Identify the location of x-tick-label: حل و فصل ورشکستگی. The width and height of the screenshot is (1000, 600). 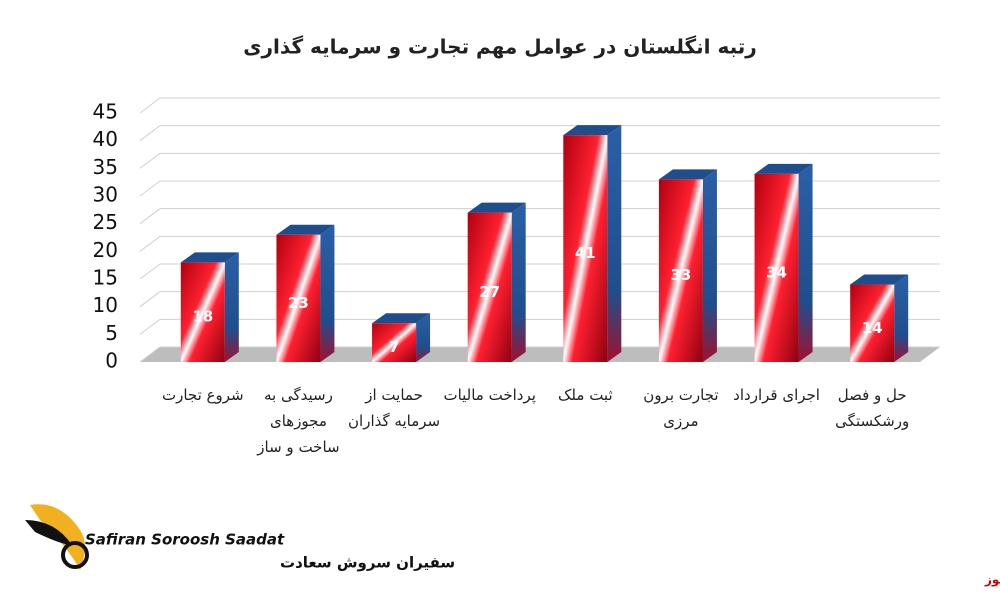
(872, 408).